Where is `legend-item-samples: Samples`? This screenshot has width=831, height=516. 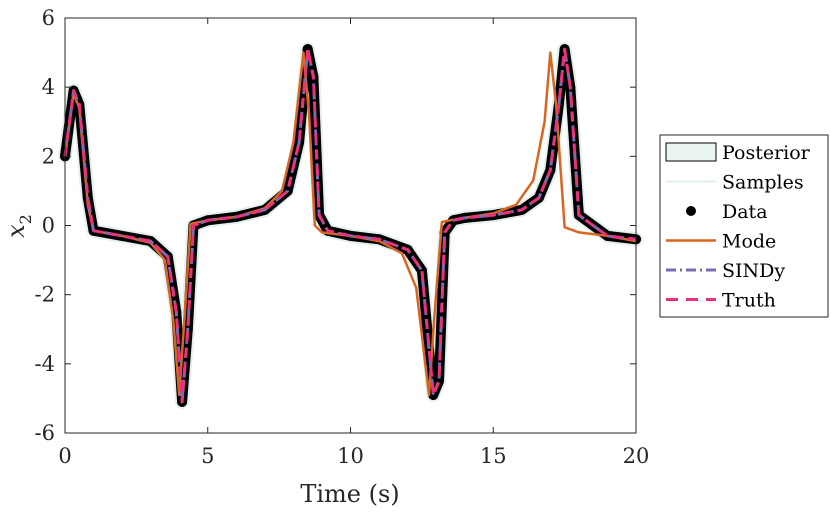
legend-item-samples: Samples is located at coordinates (735, 183).